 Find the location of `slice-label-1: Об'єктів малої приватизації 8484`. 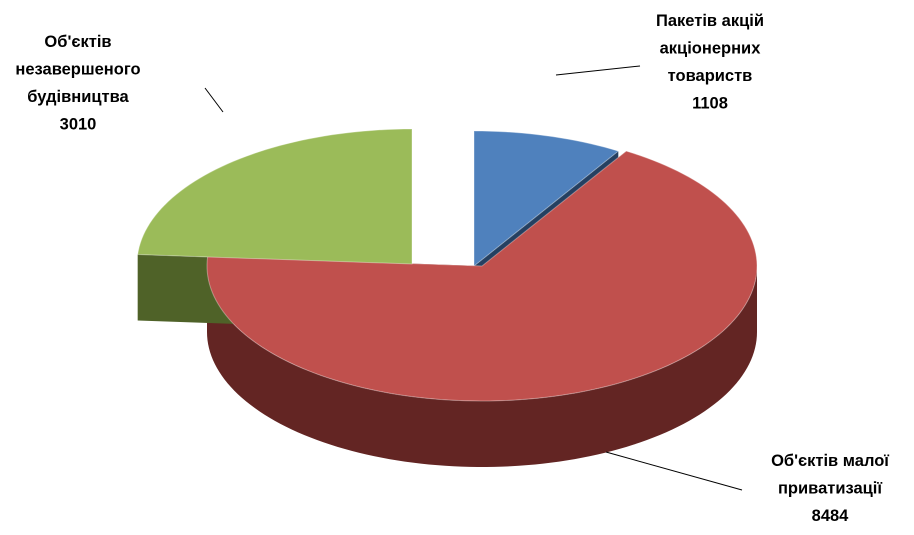

slice-label-1: Об'єктів малої приватизації 8484 is located at coordinates (830, 488).